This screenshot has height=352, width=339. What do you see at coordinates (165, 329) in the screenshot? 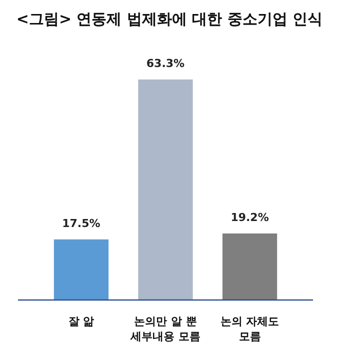
I see `x-tick-label: 논의만 알 뿐 세부내용 모름` at bounding box center [165, 329].